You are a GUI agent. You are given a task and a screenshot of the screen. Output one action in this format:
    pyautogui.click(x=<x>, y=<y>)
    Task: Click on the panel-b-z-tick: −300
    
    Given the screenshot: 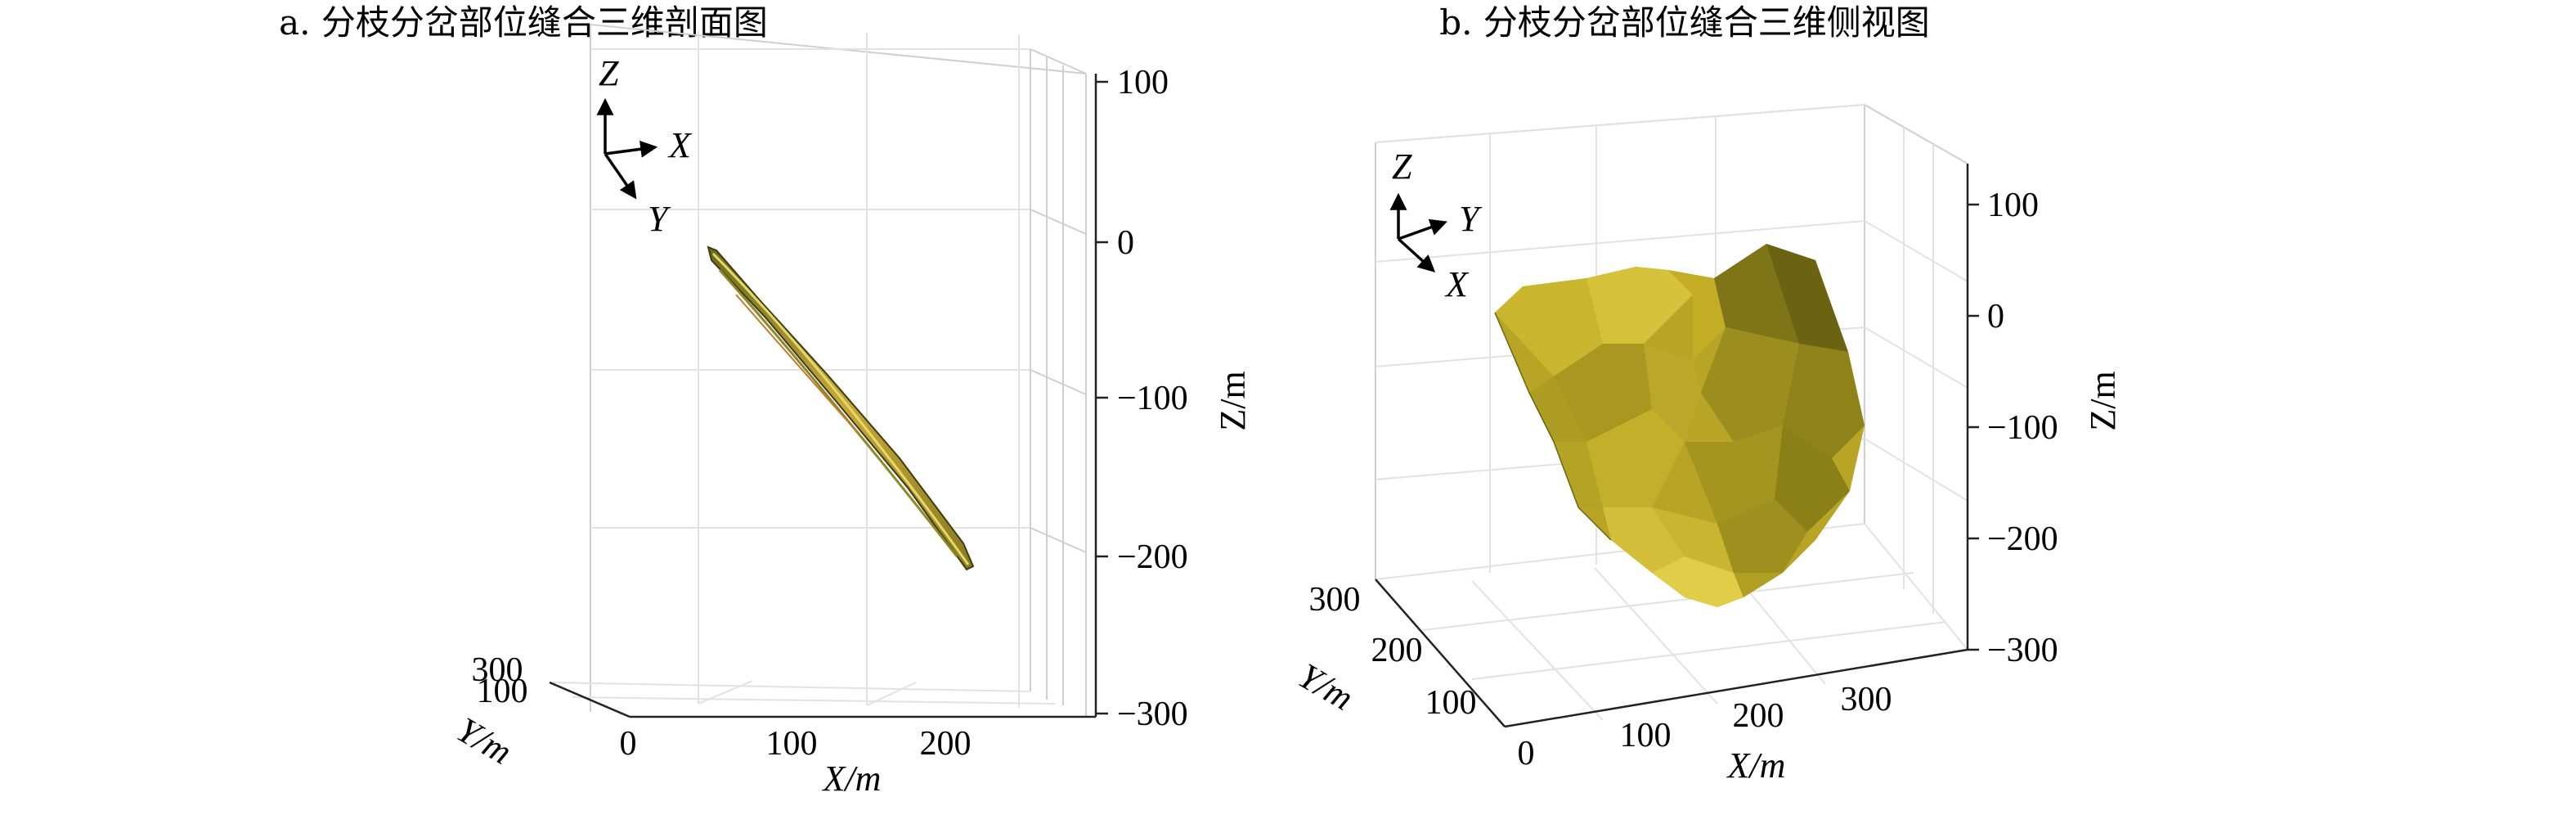 What is the action you would take?
    pyautogui.click(x=2022, y=650)
    